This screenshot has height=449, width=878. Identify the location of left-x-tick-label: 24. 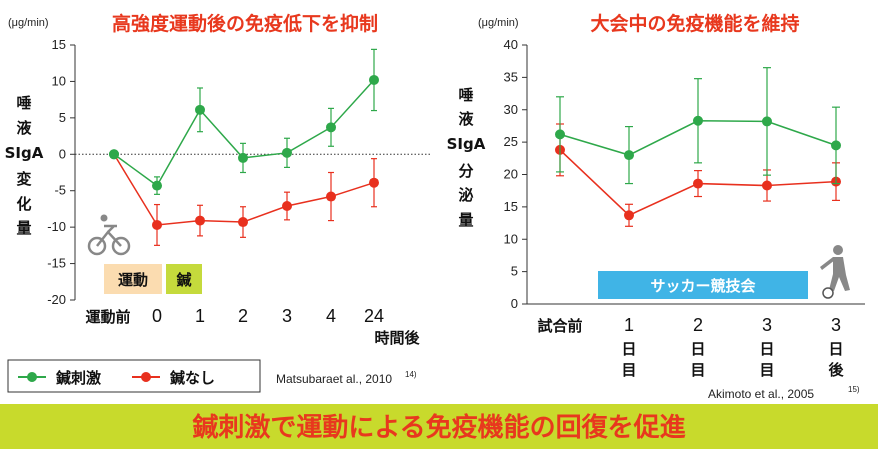
(374, 316).